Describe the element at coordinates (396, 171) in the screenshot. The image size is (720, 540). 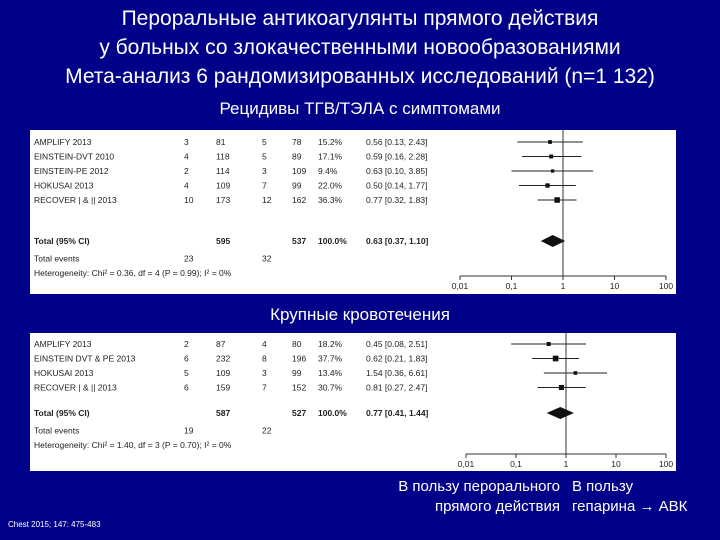
I see `risk-ratio-ci: 0.63 [0.10, 3.85]` at that location.